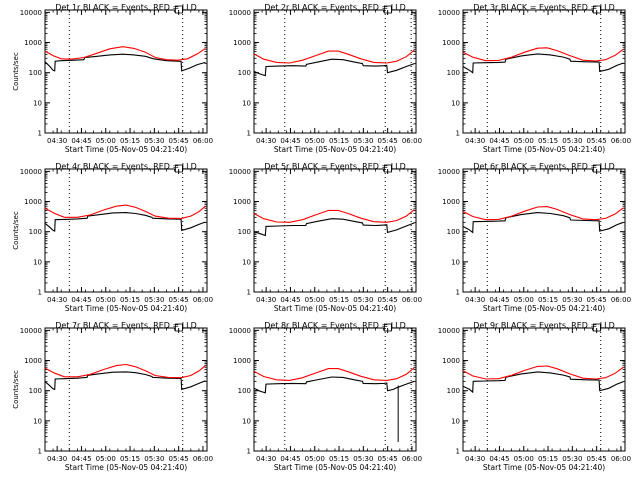 This screenshot has height=480, width=640. I want to click on chart-title: Det 8r BLACK = Events, RED = LLD, so click(335, 325).